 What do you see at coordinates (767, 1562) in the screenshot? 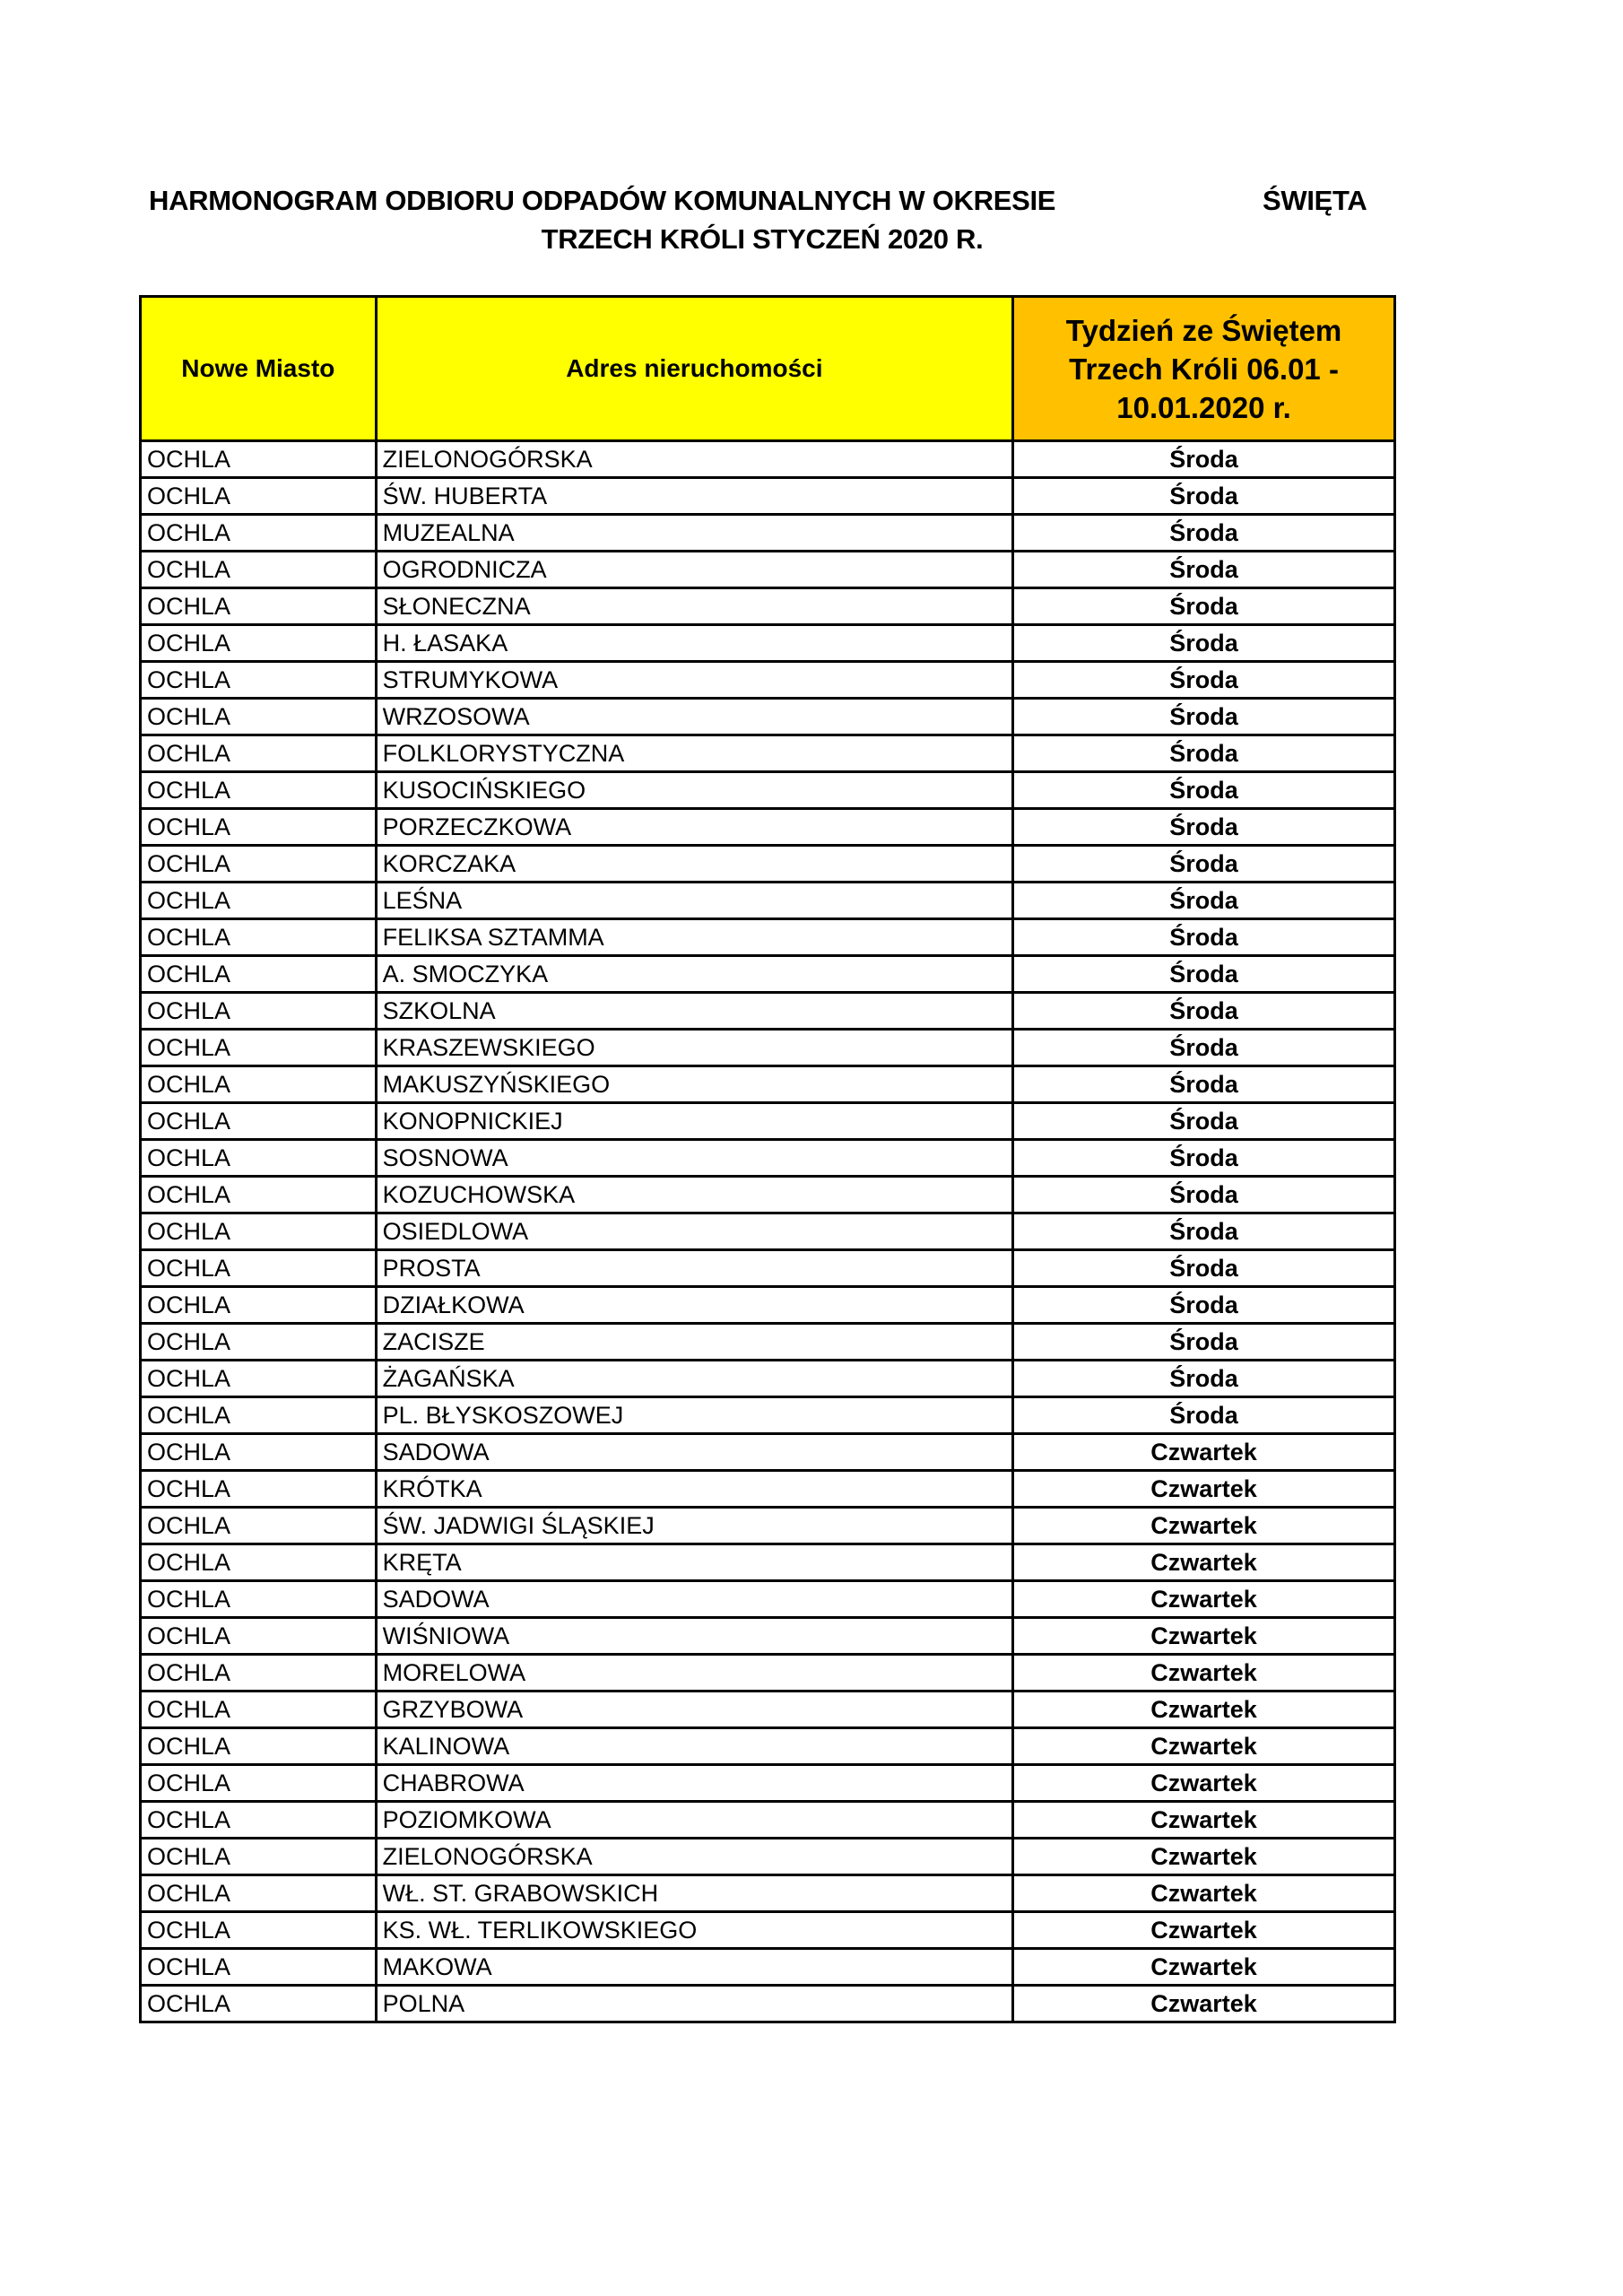
I see `table-row: OCHLA KRĘTA Czwartek` at bounding box center [767, 1562].